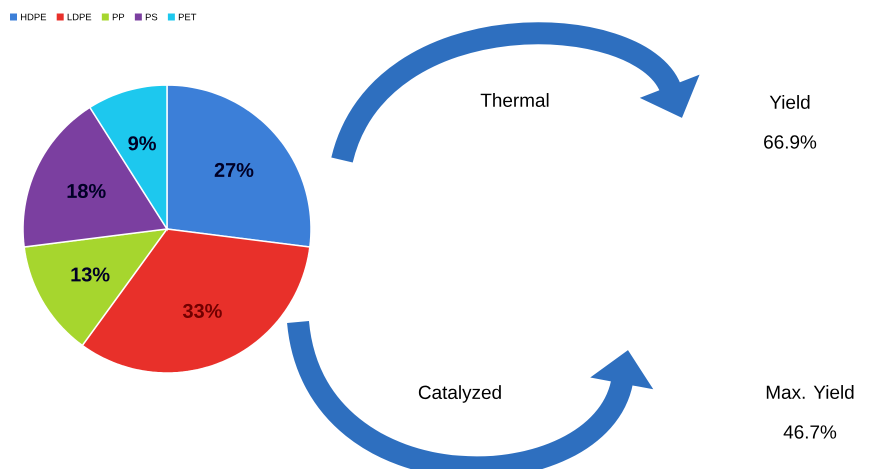  I want to click on legend-label: PS, so click(152, 17).